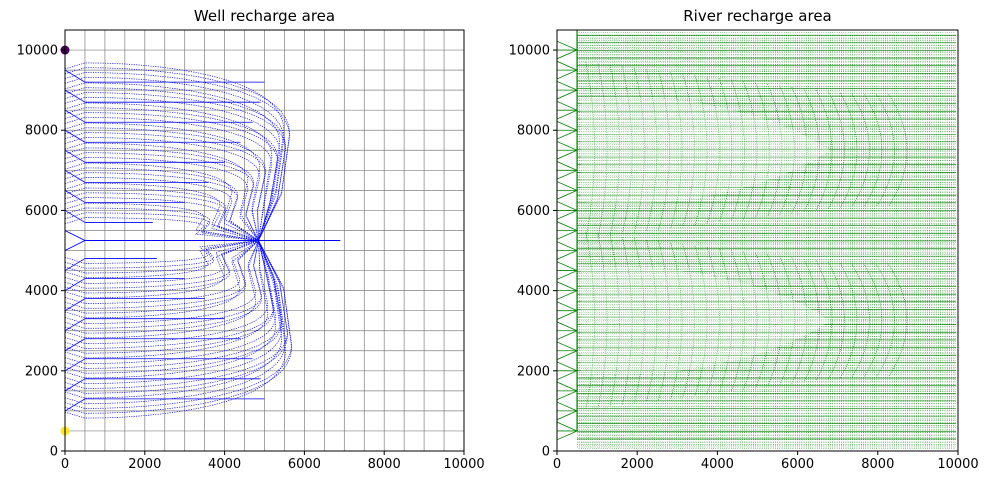  I want to click on x-tick-label: 2000, so click(637, 464).